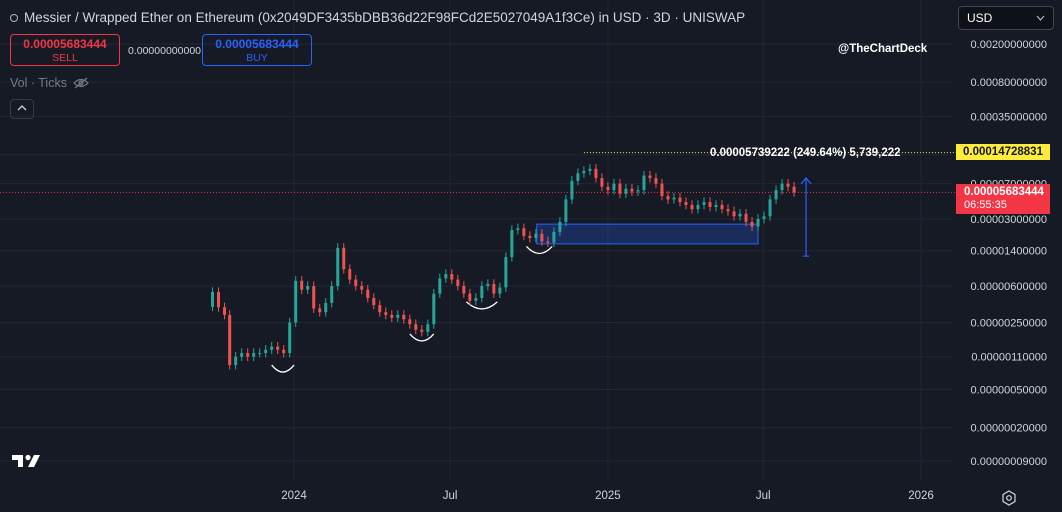  Describe the element at coordinates (980, 18) in the screenshot. I see `currency-value: USD` at that location.